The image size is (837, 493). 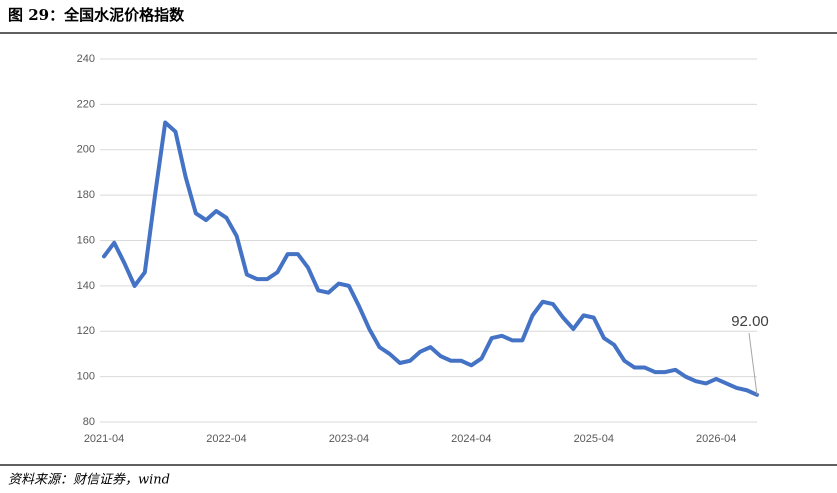 I want to click on y-tick-label: 100, so click(x=86, y=377).